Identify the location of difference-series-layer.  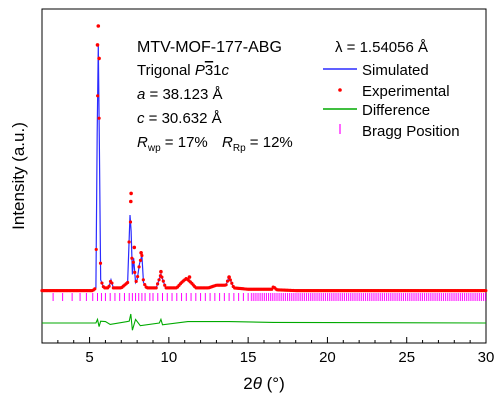
(264, 322).